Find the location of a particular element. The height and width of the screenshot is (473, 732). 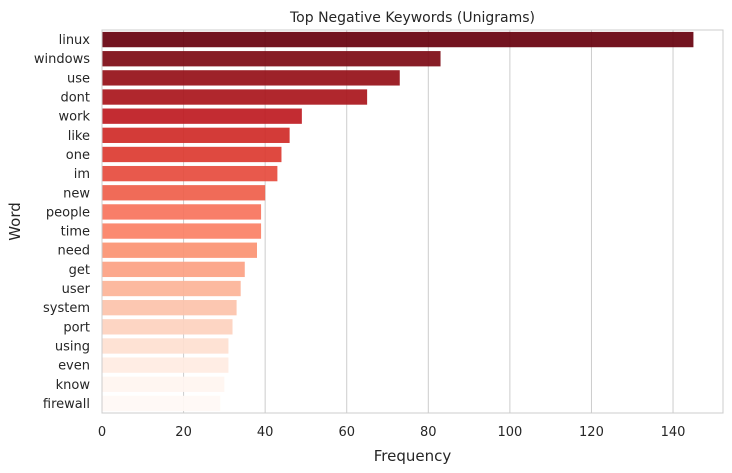

y-tick-label: time is located at coordinates (75, 232).